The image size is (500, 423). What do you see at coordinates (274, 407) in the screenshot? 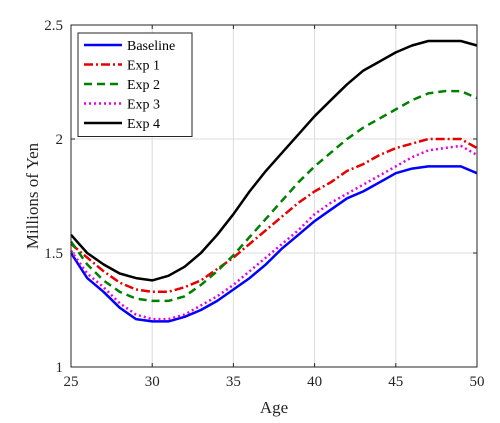
I see `x-axis-label: Age` at bounding box center [274, 407].